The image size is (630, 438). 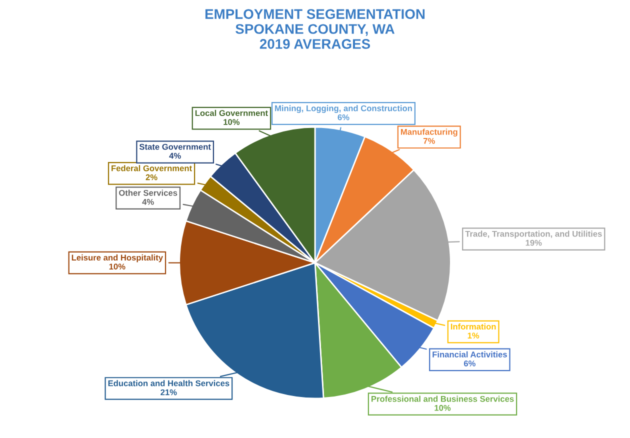 I want to click on slice-label: Financial Activities, so click(x=469, y=354).